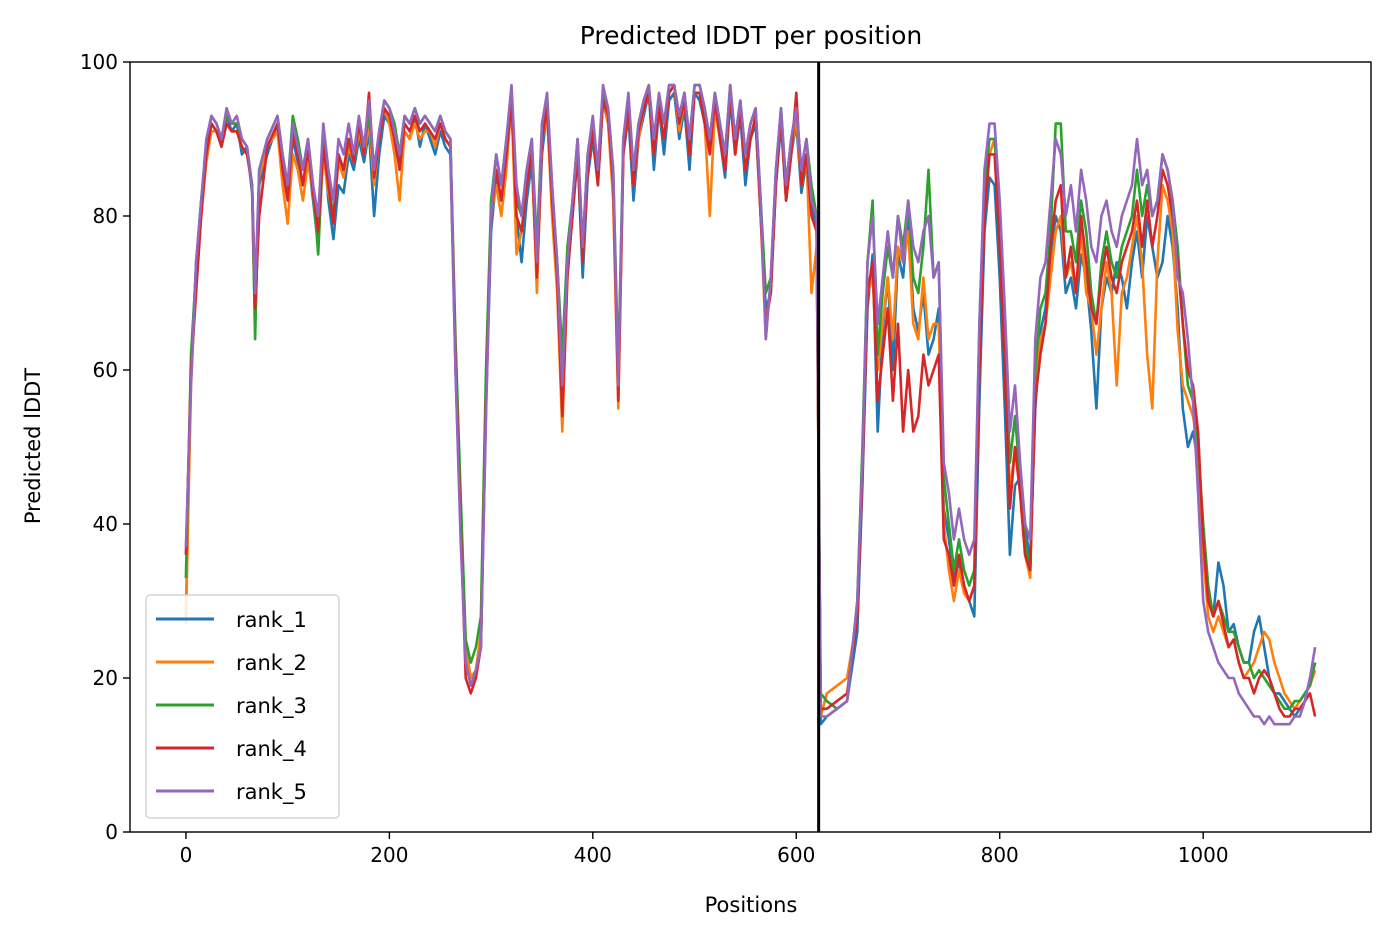 The image size is (1391, 939). I want to click on y-axis-label: Predicted lDDT, so click(33, 446).